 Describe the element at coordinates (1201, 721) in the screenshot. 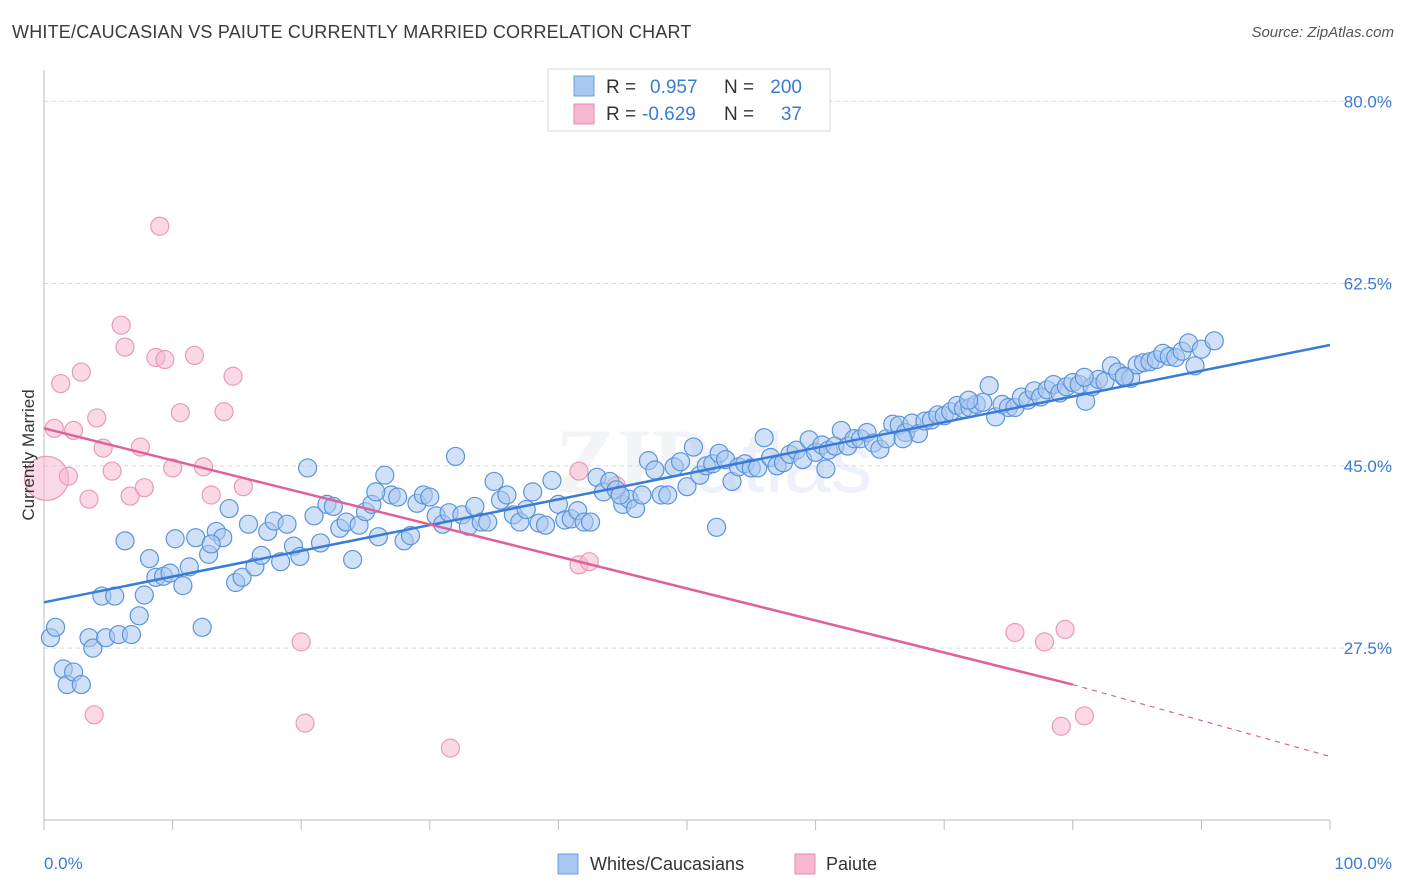

I see `trend-line-paiute-extrapolated` at that location.